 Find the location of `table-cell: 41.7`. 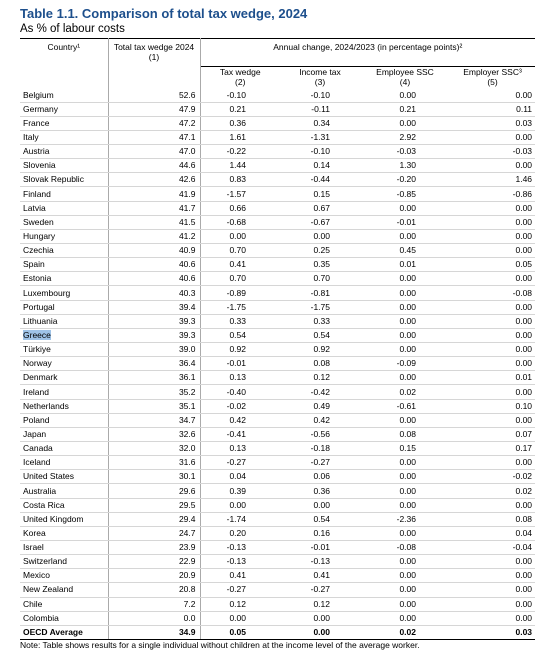

table-cell: 41.7 is located at coordinates (154, 208).